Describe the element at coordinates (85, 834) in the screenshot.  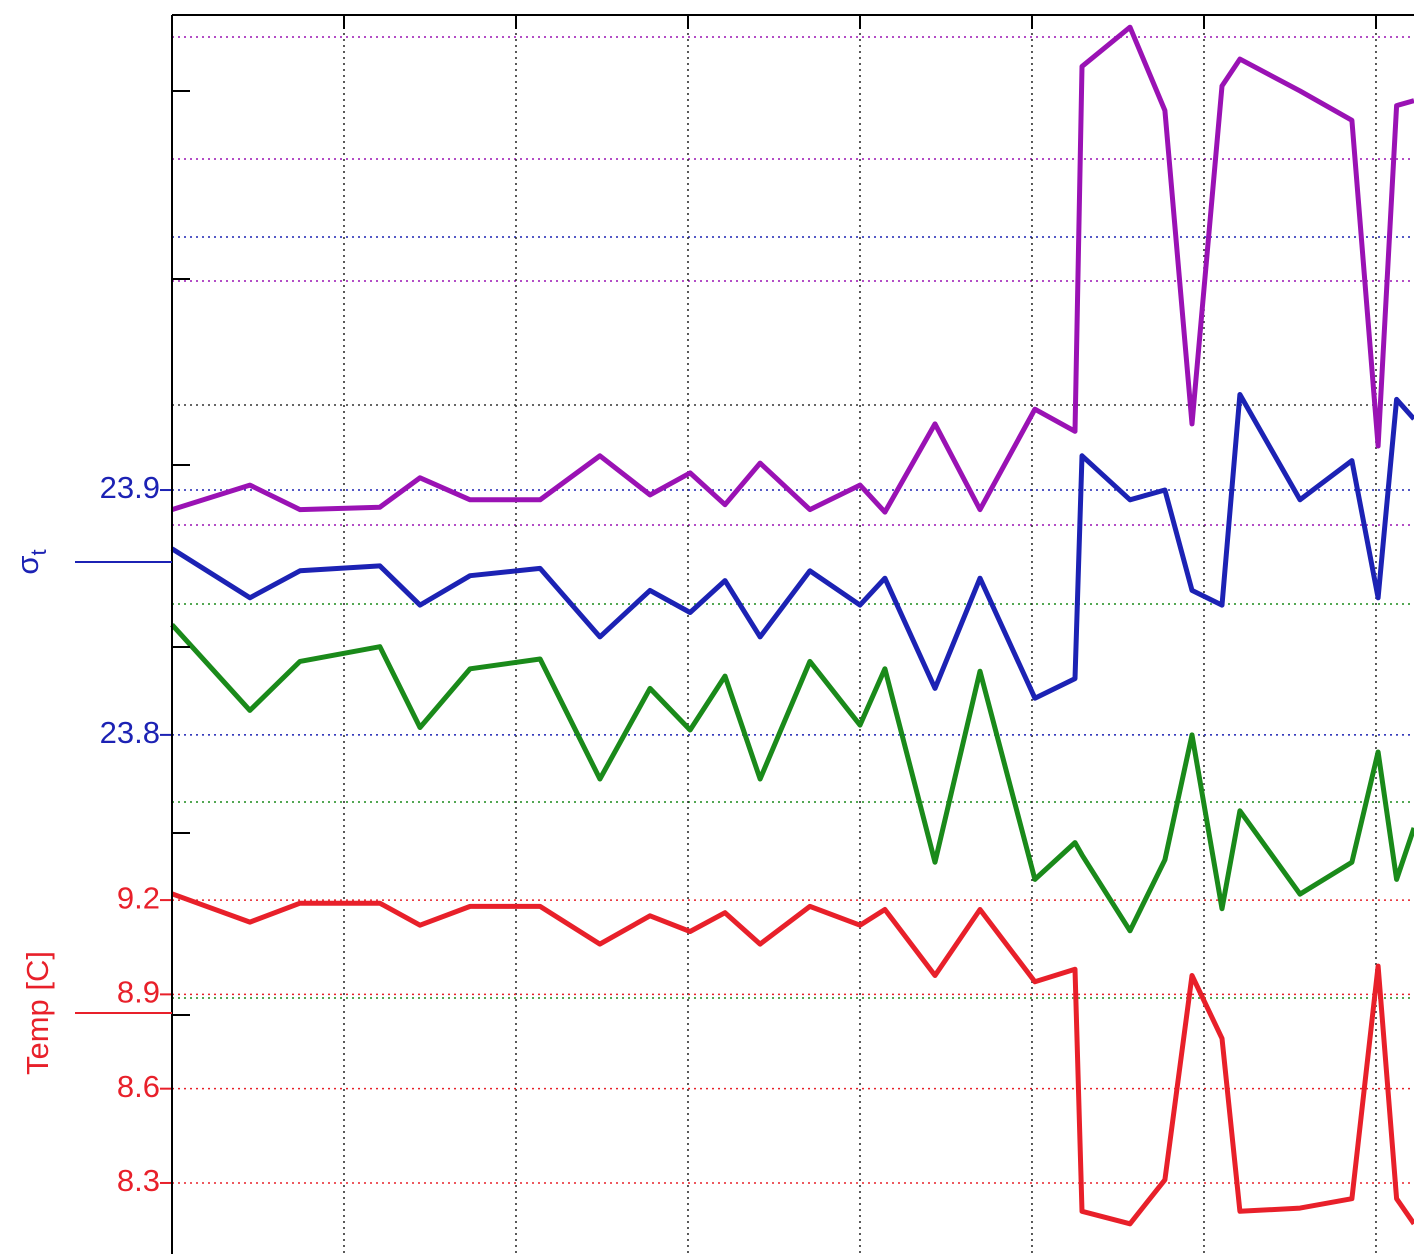
I see `labels: σt Temp [C] 23.8 23.9 8.3 8.6 8.9 9.2` at that location.